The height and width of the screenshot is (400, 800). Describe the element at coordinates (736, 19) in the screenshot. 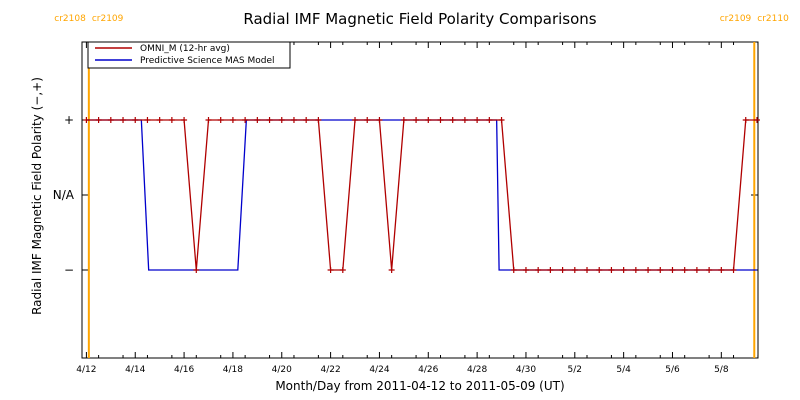

I see `carrington-label-before: cr2109` at that location.